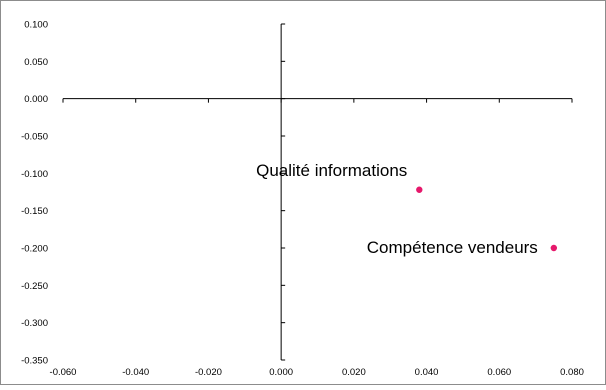 The height and width of the screenshot is (390, 606). Describe the element at coordinates (135, 372) in the screenshot. I see `x-tick-label: -0.040` at that location.